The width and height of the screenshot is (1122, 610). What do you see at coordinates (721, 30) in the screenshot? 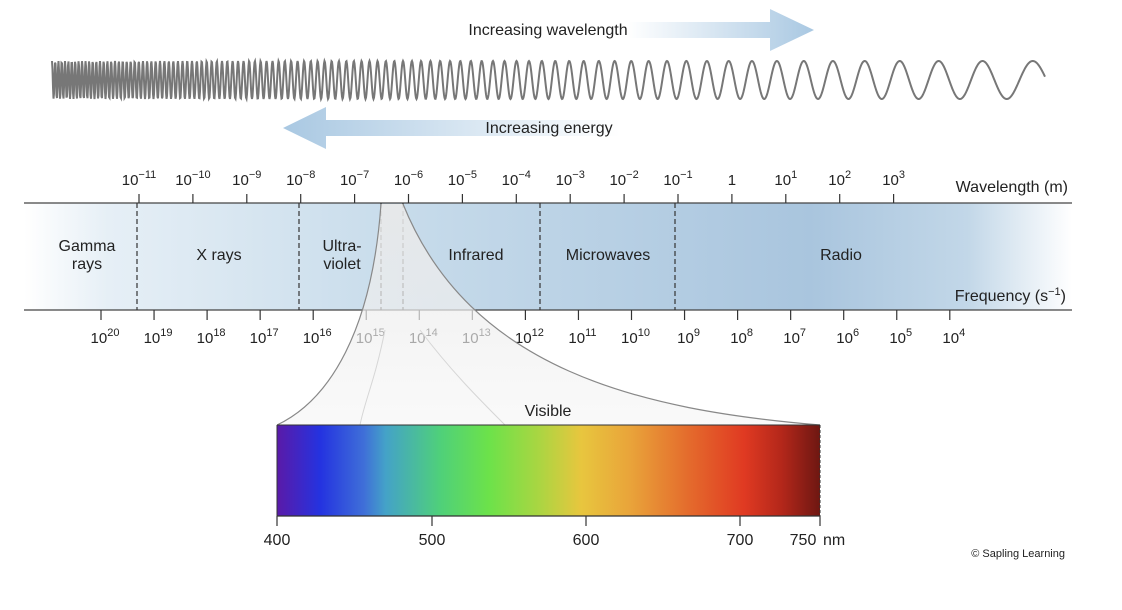
I see `wavelength-arrow` at bounding box center [721, 30].